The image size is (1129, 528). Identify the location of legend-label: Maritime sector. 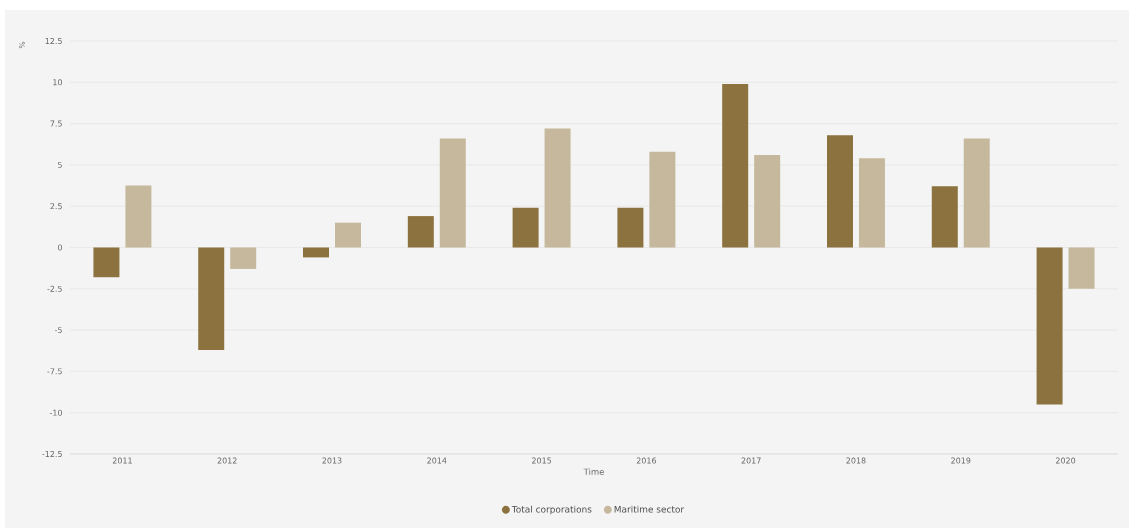
(649, 509).